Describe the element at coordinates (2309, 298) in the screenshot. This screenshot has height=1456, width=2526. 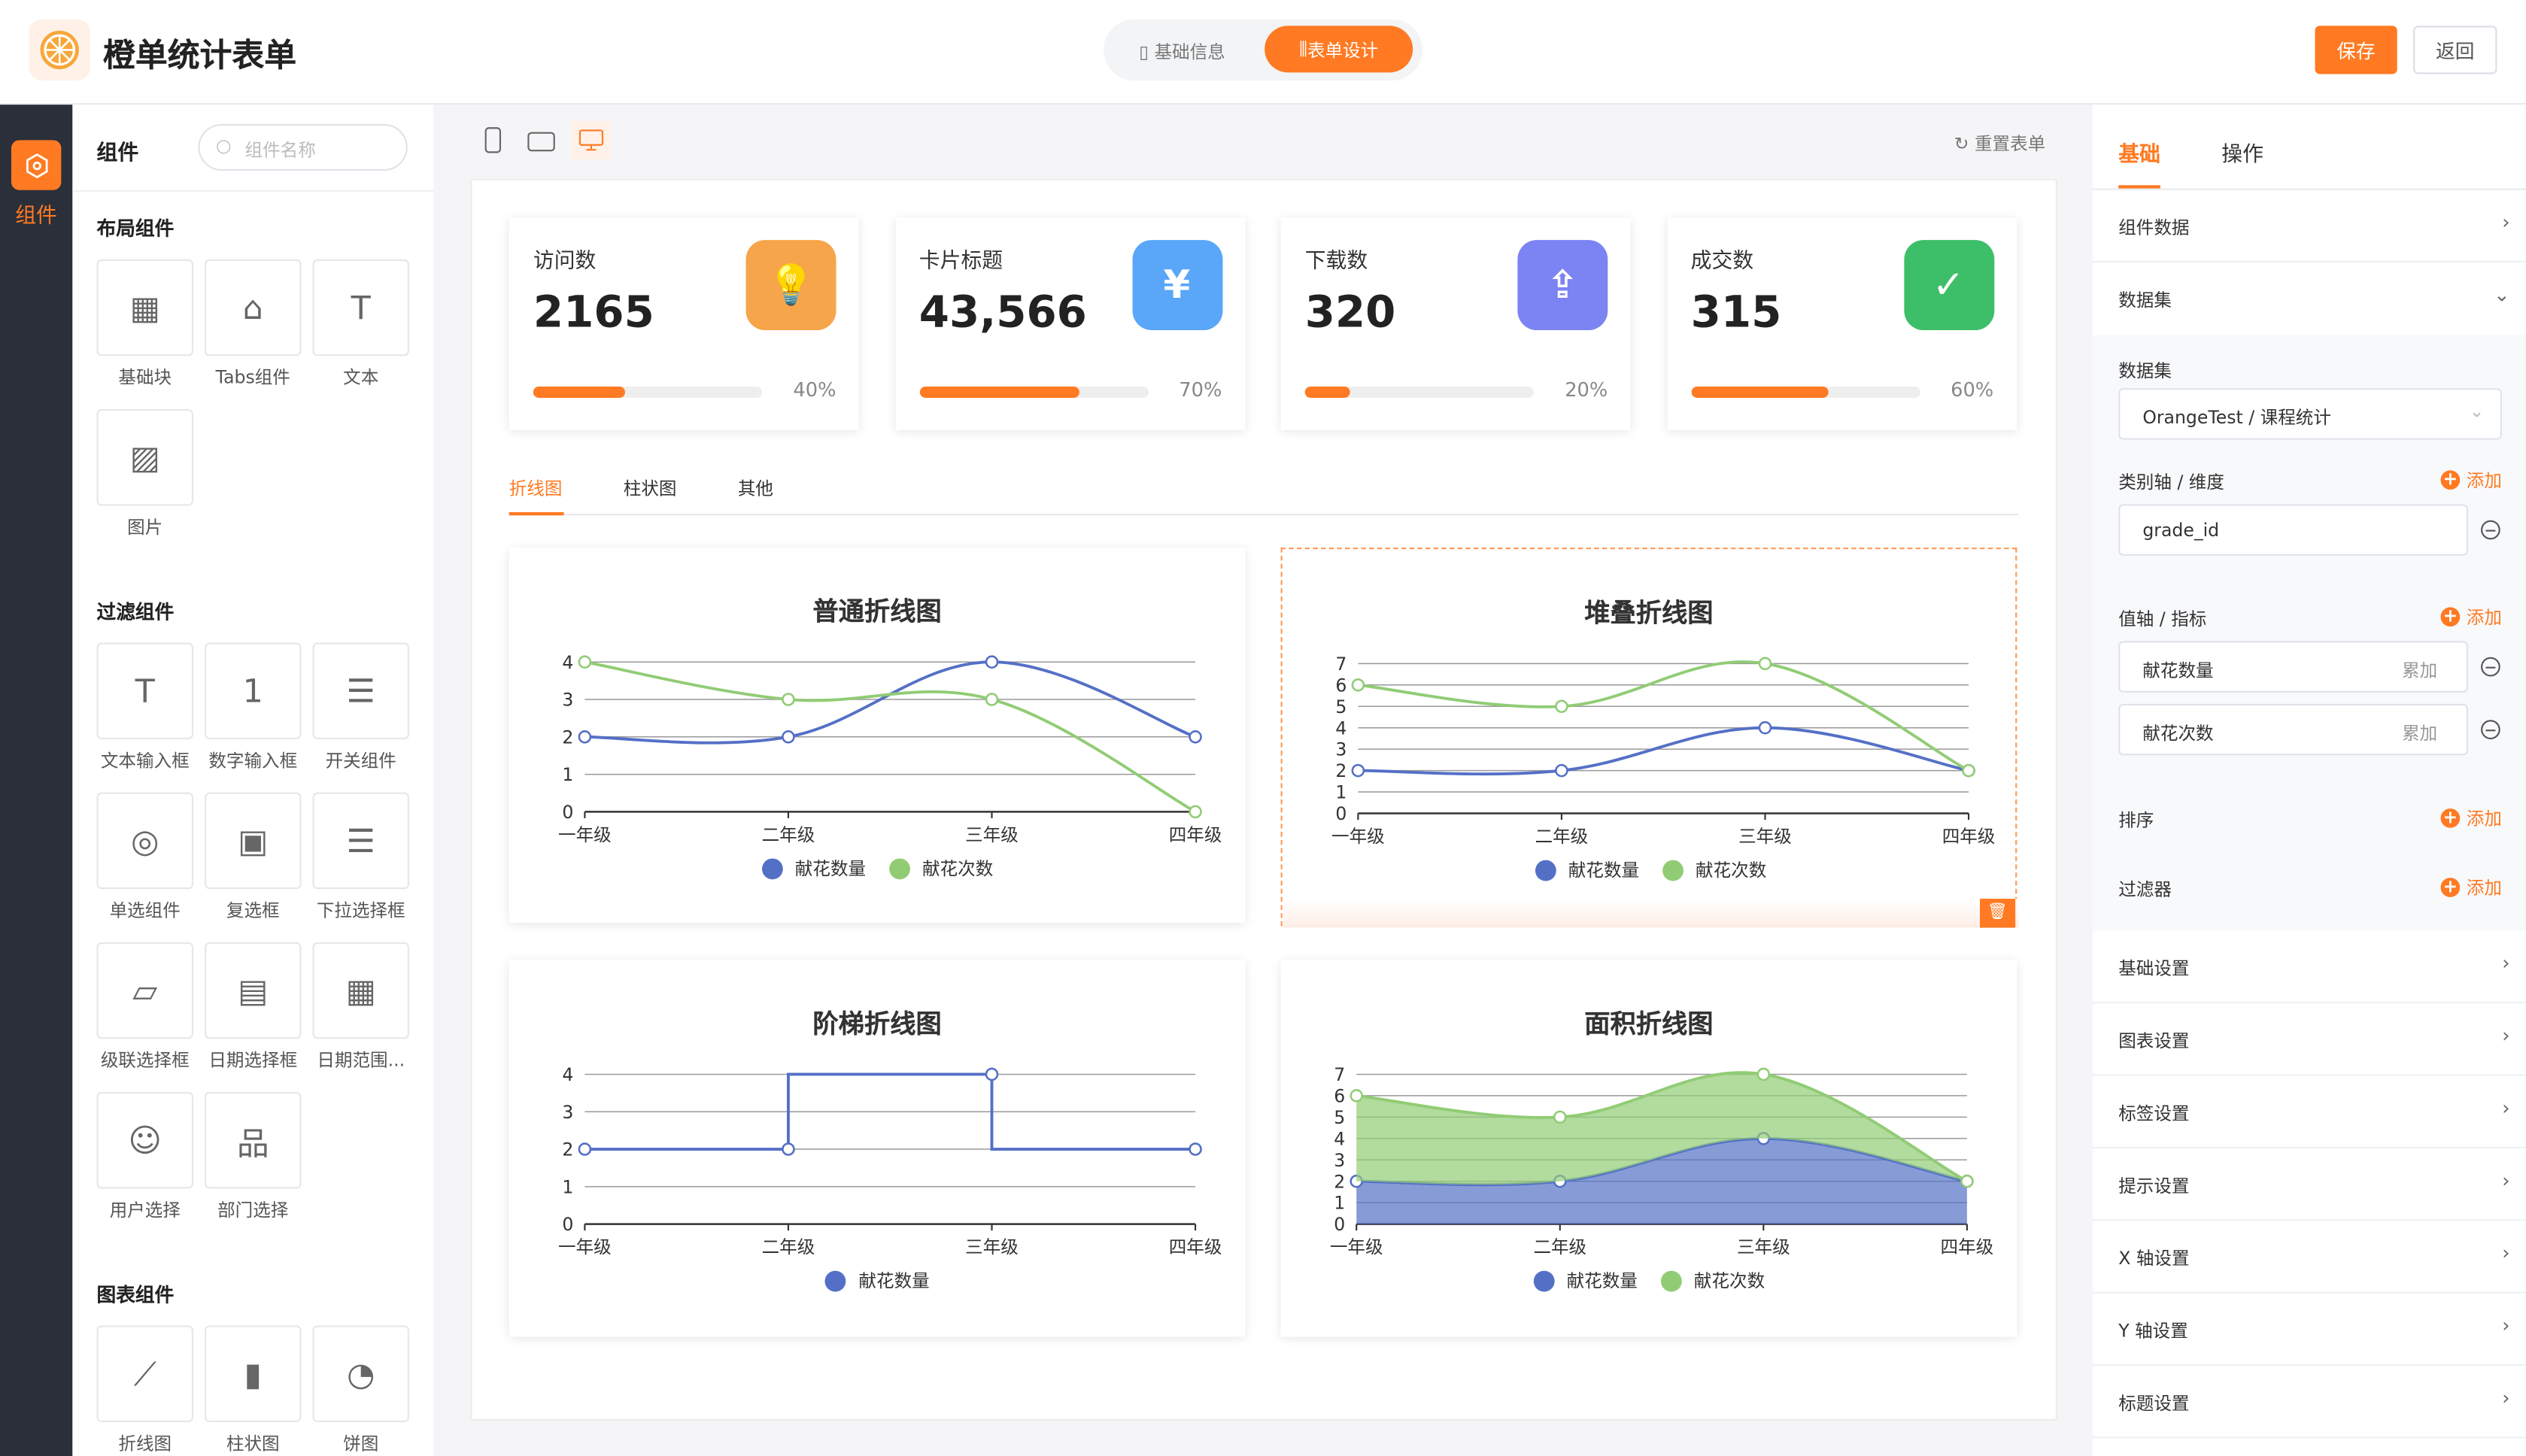
I see `dataset-section-row: 数据集 ⌄` at that location.